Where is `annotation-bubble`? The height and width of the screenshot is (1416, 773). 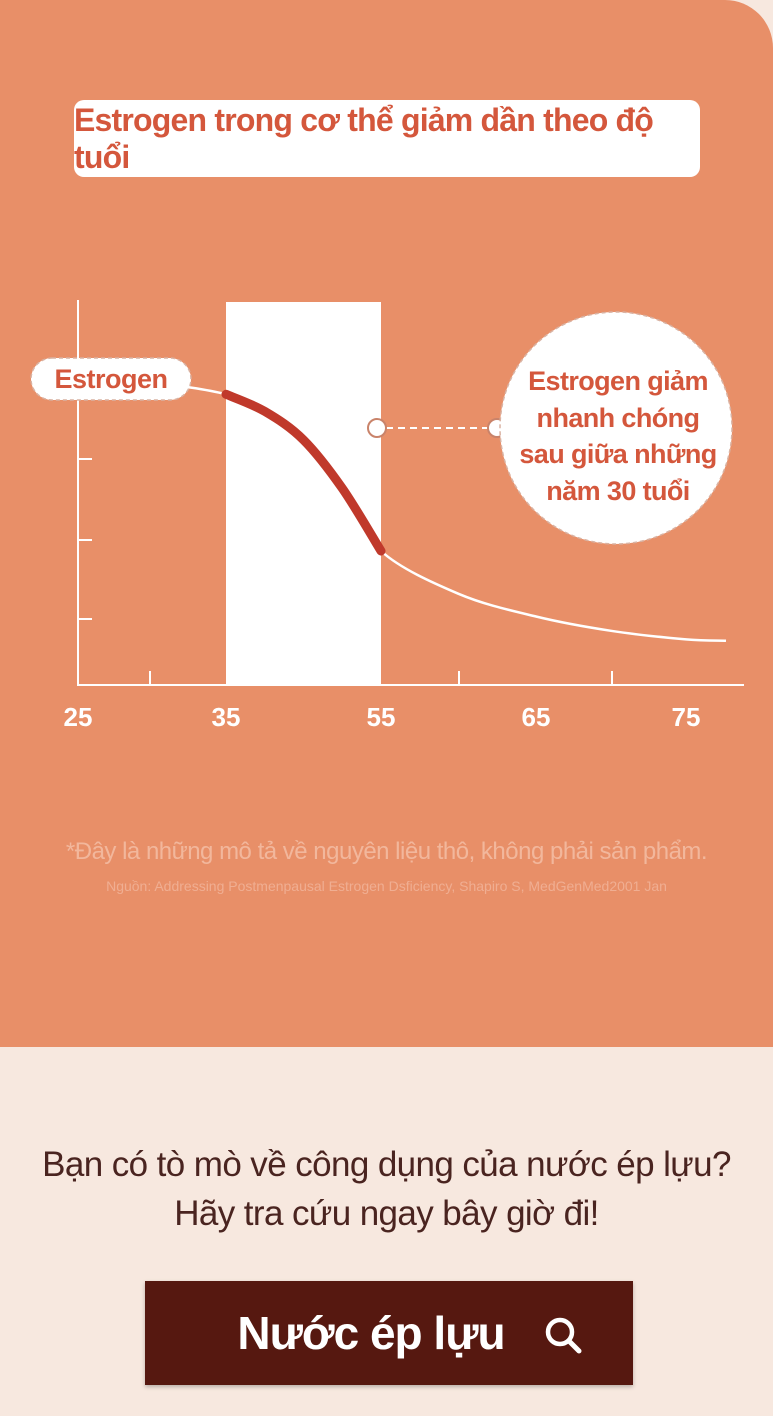 annotation-bubble is located at coordinates (616, 428).